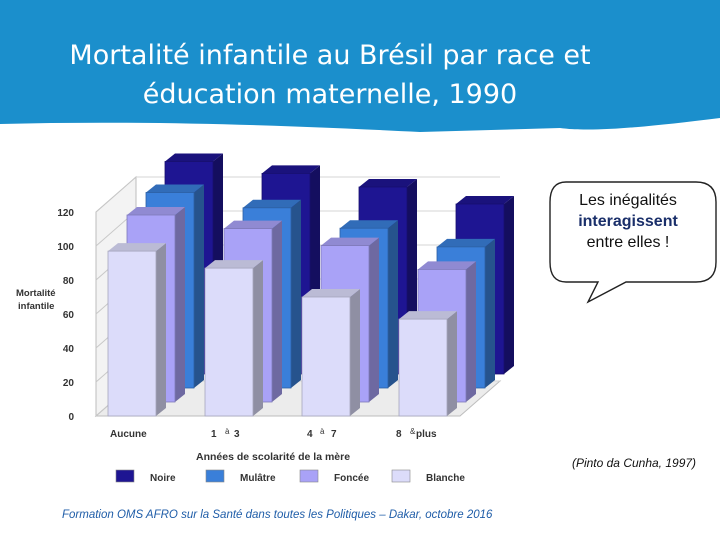 Image resolution: width=720 pixels, height=540 pixels. I want to click on legend-item-1: Noire, so click(145, 476).